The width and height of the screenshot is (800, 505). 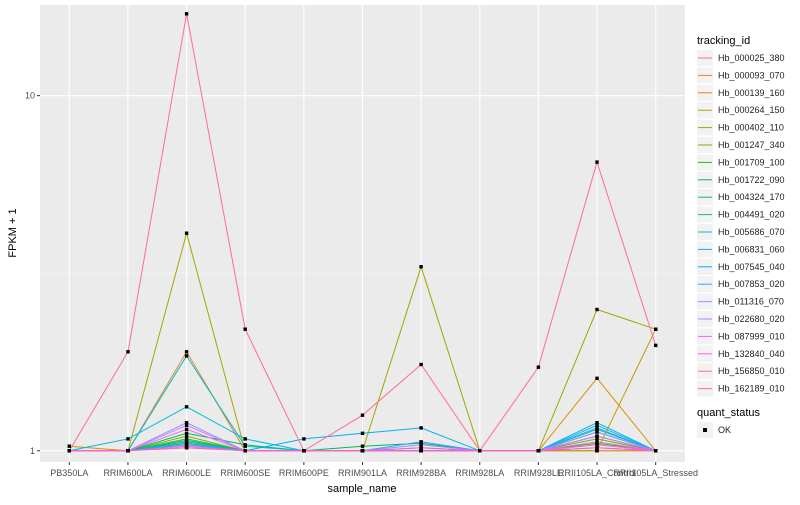 What do you see at coordinates (751, 232) in the screenshot?
I see `legend-label: Hb_005686_070` at bounding box center [751, 232].